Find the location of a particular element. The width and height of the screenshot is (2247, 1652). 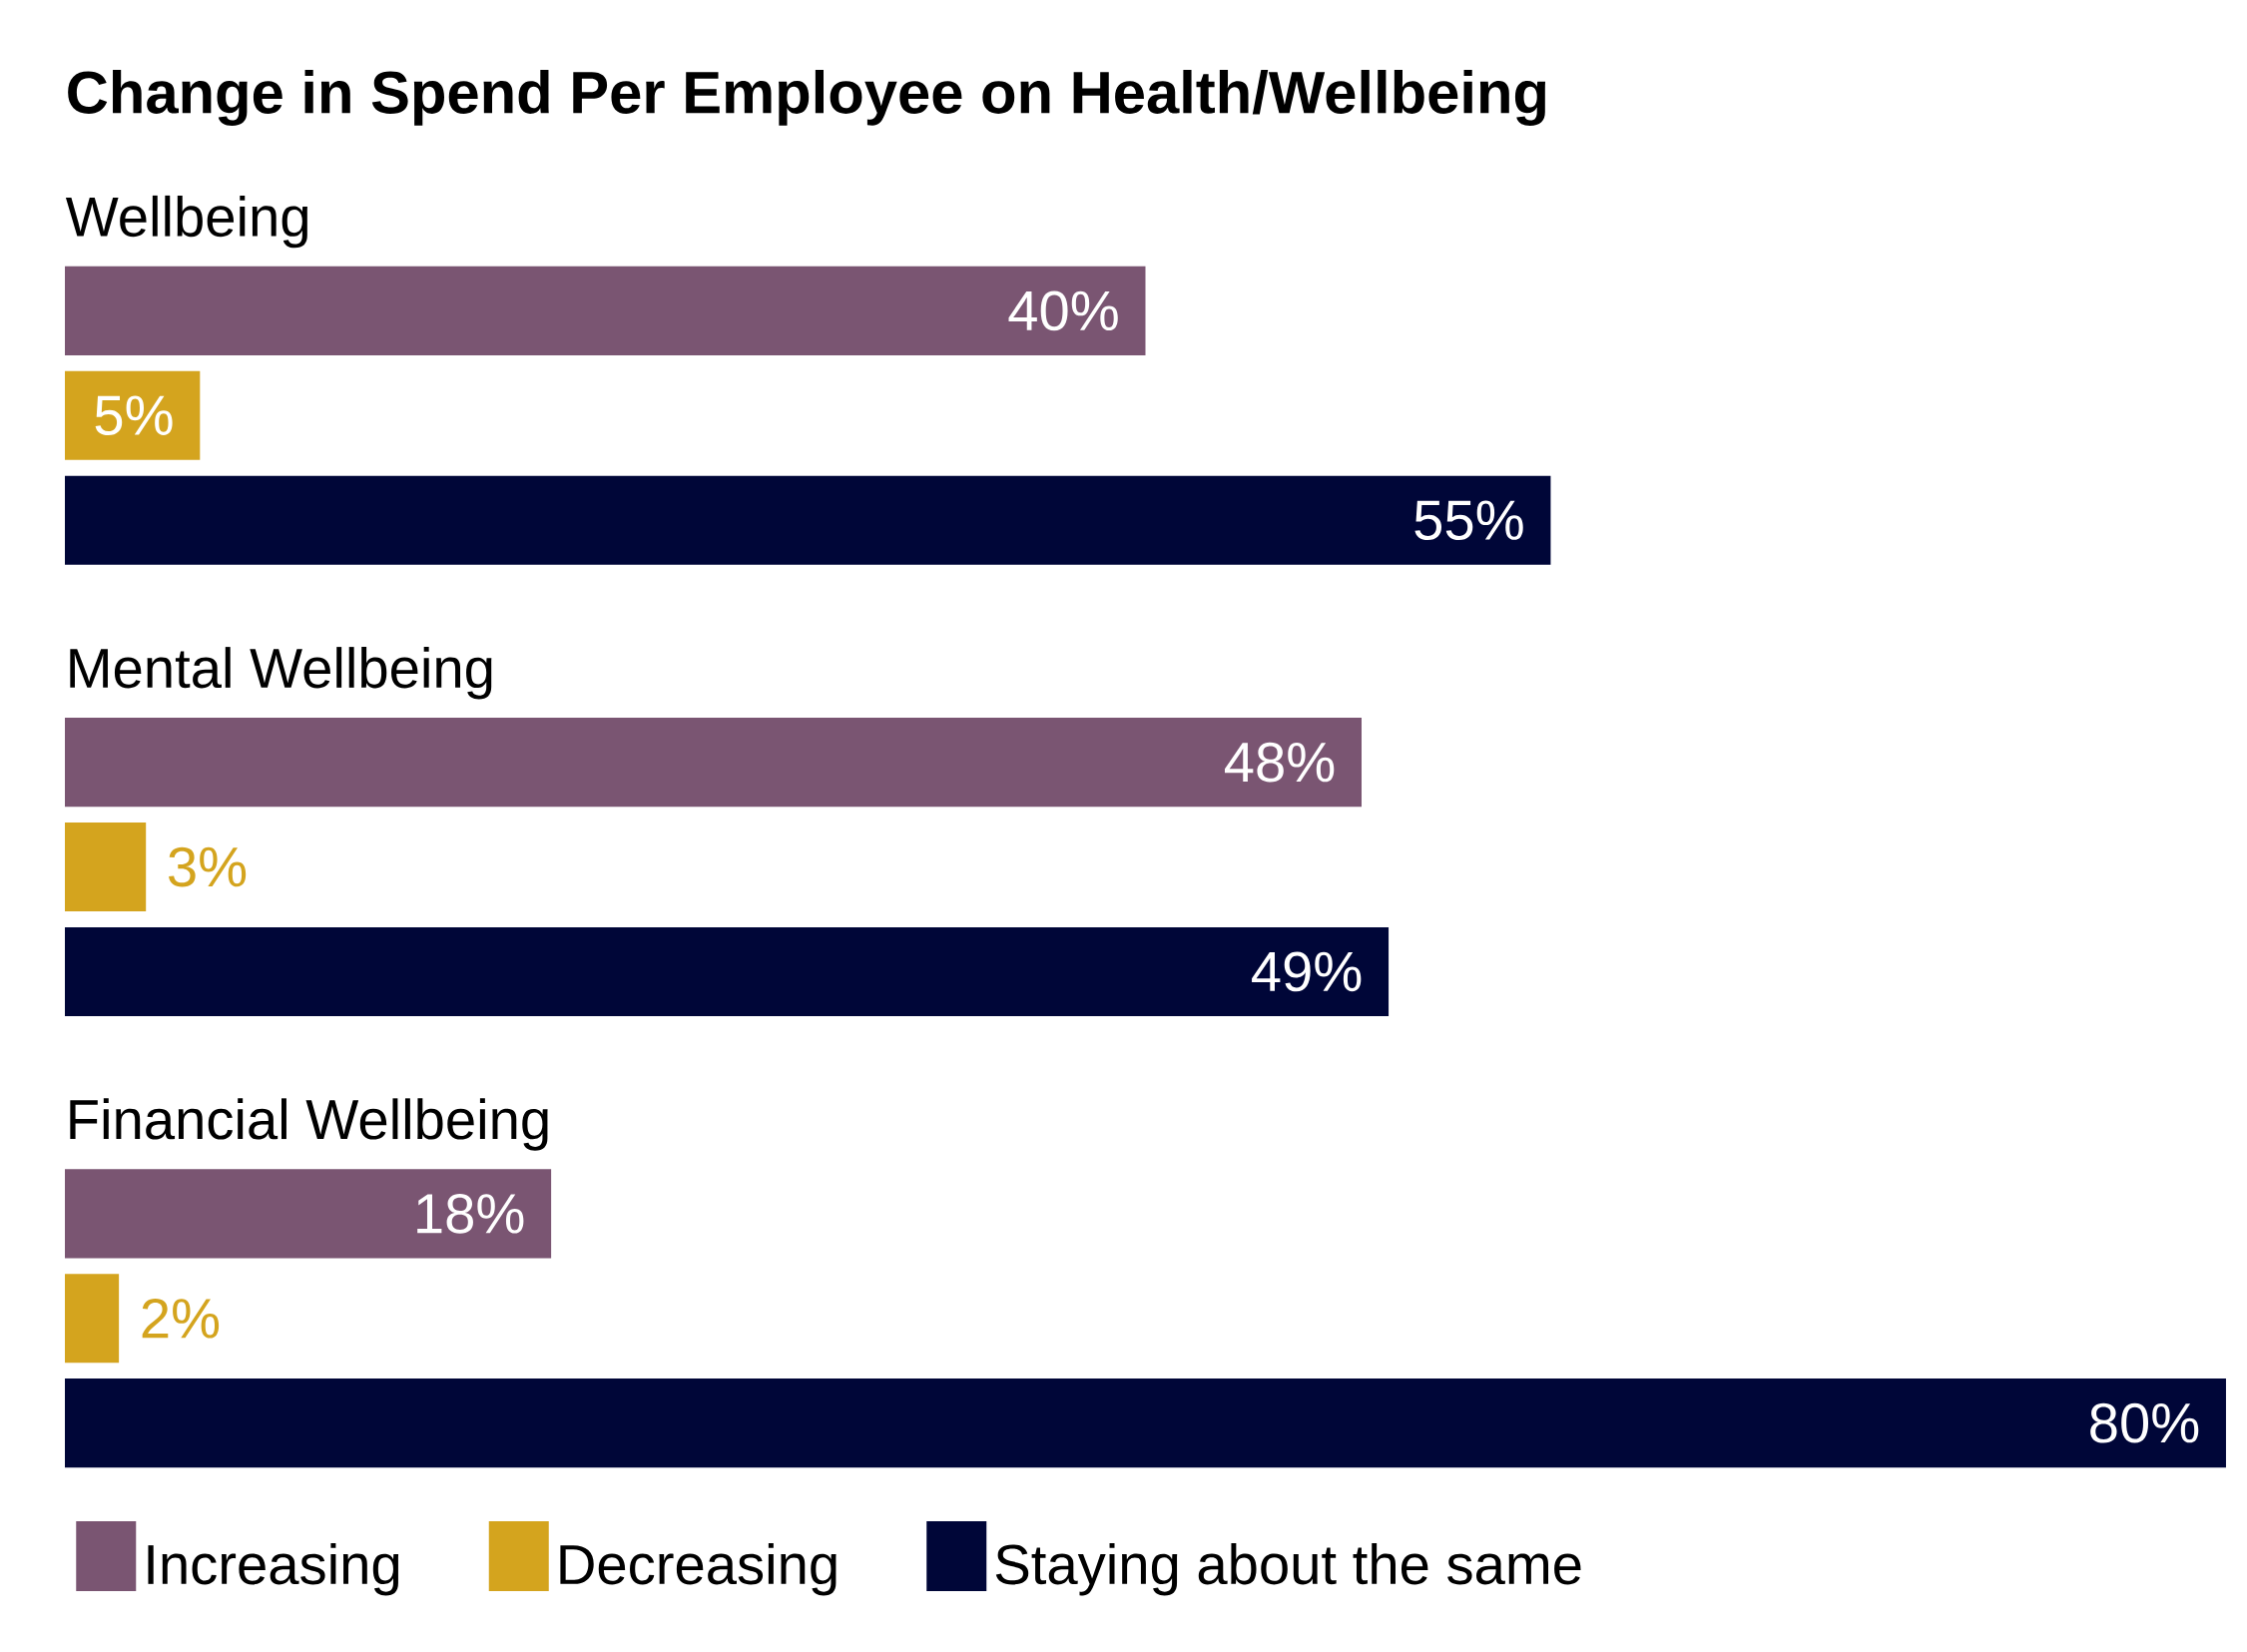

data-label: 2% is located at coordinates (181, 1318).